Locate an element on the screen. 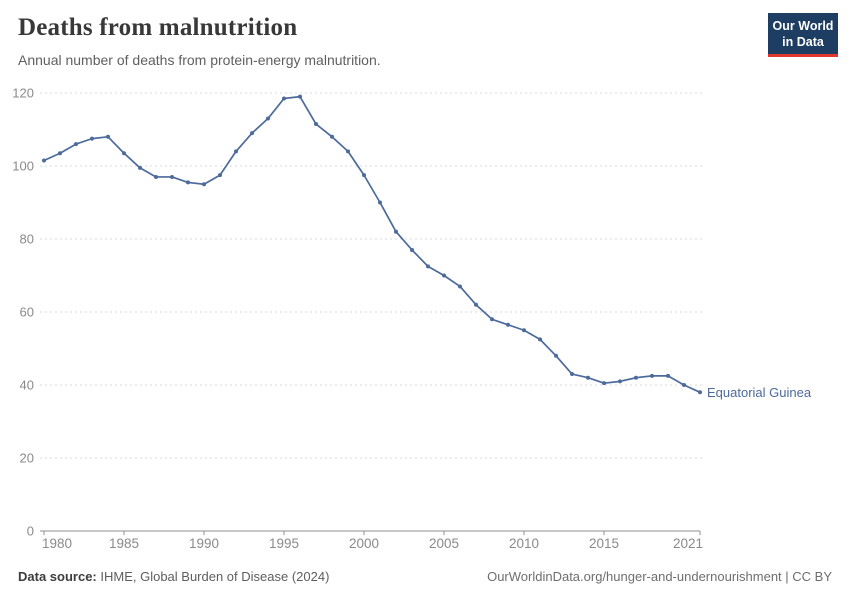 Image resolution: width=850 pixels, height=600 pixels. owid-logo: Our World in Data is located at coordinates (803, 35).